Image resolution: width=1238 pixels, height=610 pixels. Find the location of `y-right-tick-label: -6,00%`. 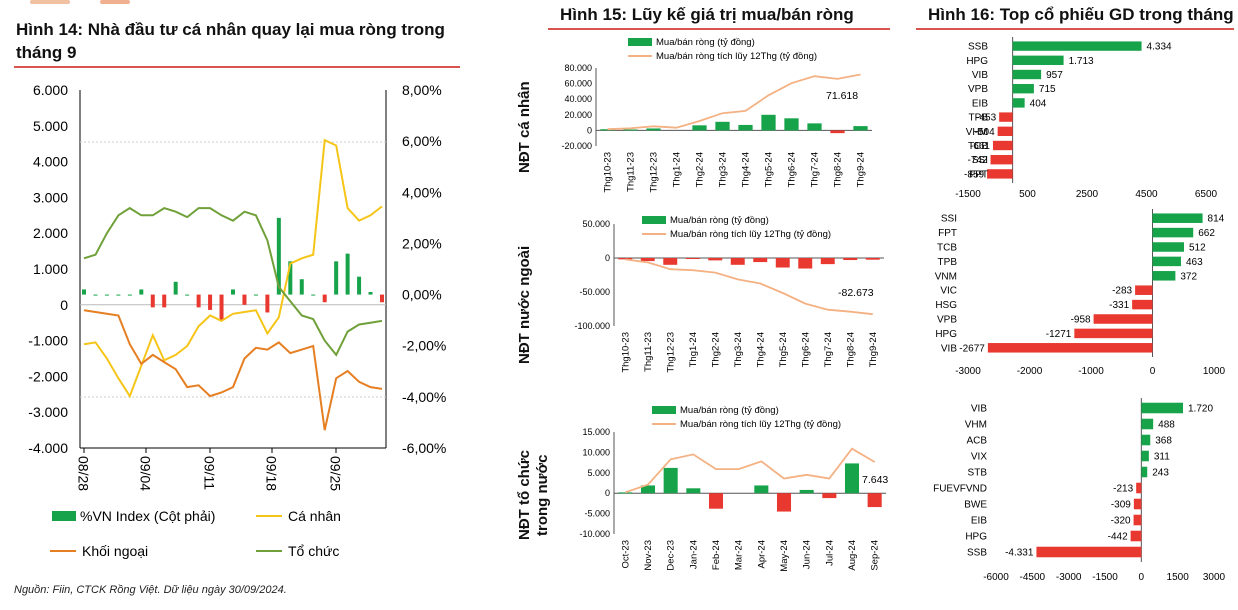

y-right-tick-label: -6,00% is located at coordinates (424, 448).